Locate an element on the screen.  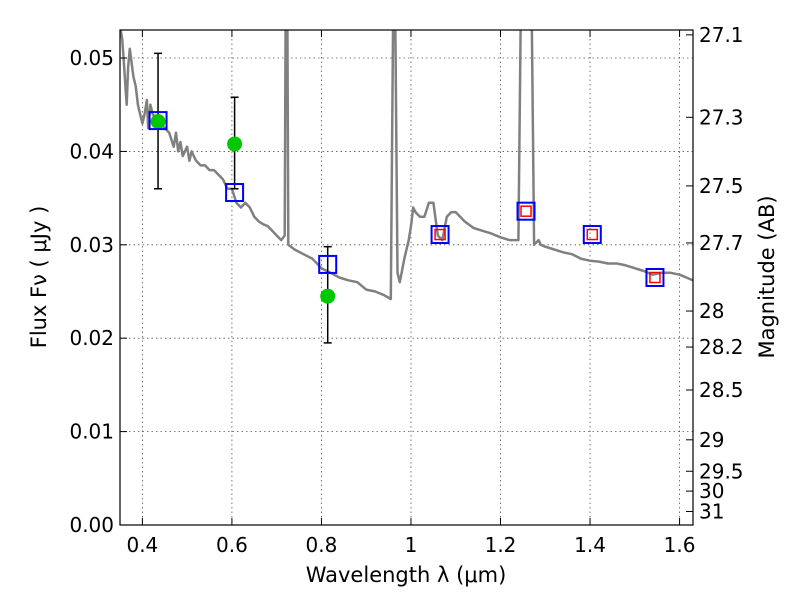
y-tick-label: 0.00 is located at coordinates (91, 525).